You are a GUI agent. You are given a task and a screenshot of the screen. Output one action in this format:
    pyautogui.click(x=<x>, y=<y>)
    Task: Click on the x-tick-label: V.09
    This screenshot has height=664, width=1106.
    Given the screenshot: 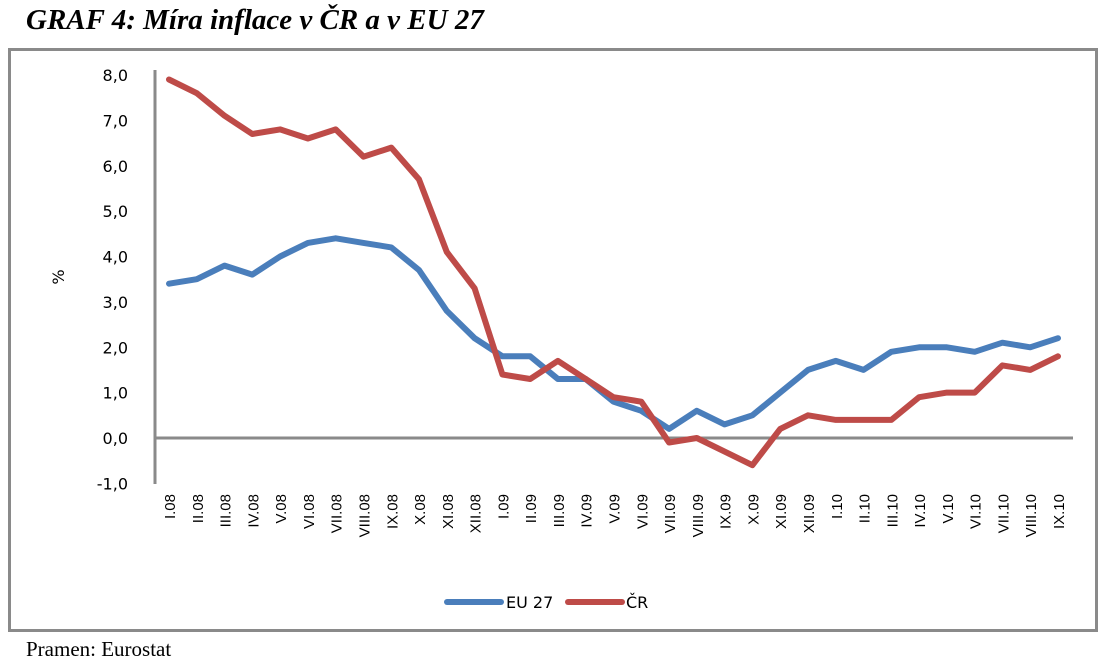 What is the action you would take?
    pyautogui.click(x=615, y=508)
    